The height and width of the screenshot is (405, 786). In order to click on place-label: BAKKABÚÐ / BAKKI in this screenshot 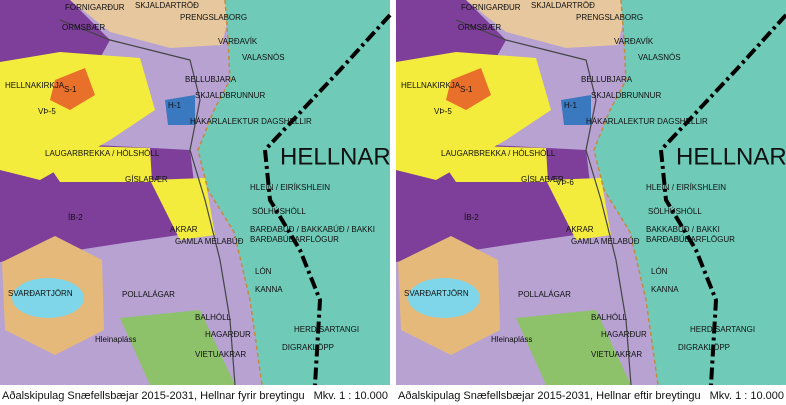, I will do `click(683, 229)`.